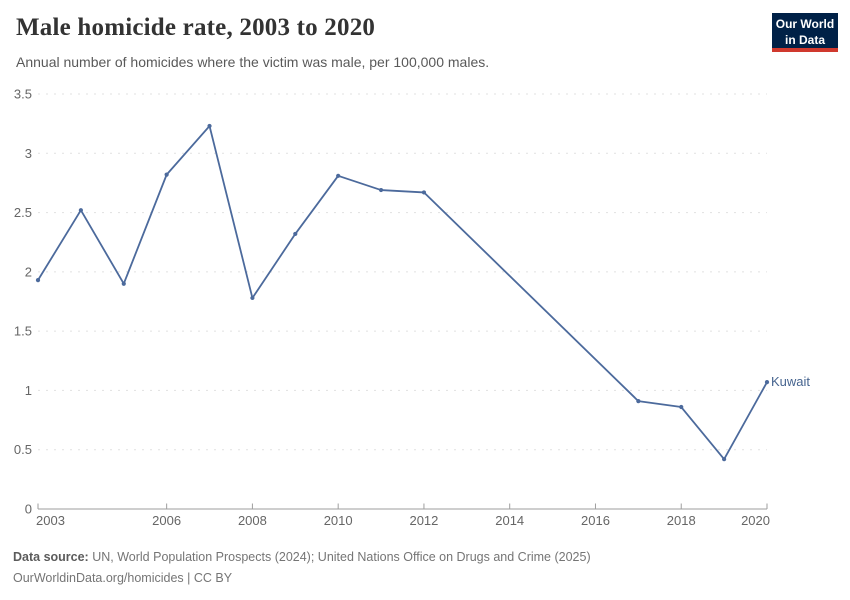 The width and height of the screenshot is (850, 600). Describe the element at coordinates (28, 271) in the screenshot. I see `svg-text: 2` at that location.